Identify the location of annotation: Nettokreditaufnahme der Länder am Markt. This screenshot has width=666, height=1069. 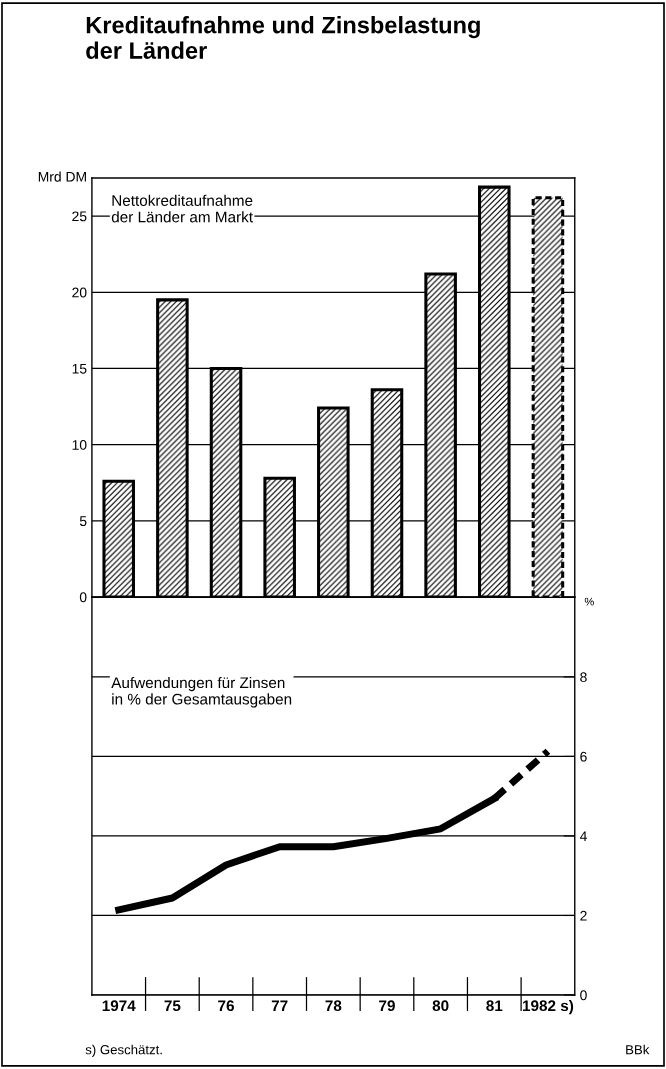
(182, 208).